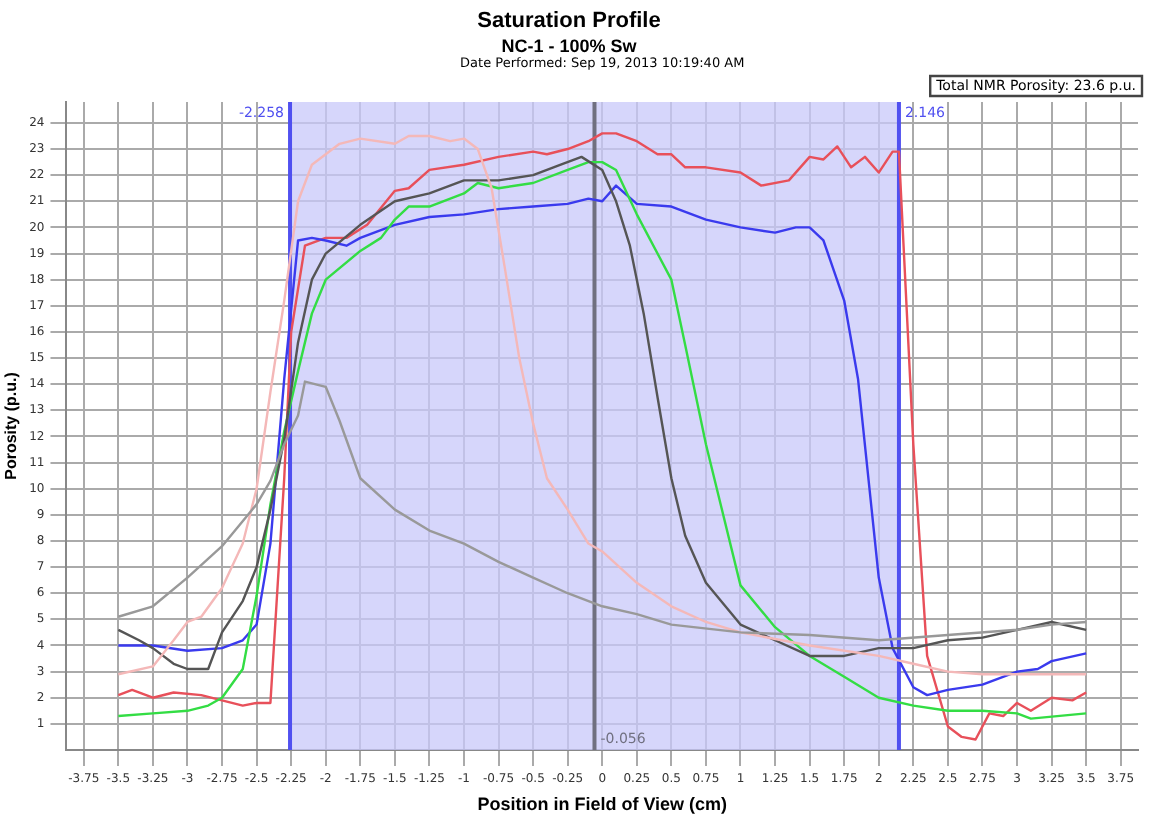 The image size is (1154, 818). Describe the element at coordinates (11, 425) in the screenshot. I see `y-axis-title: Porosity (p.u.)` at that location.